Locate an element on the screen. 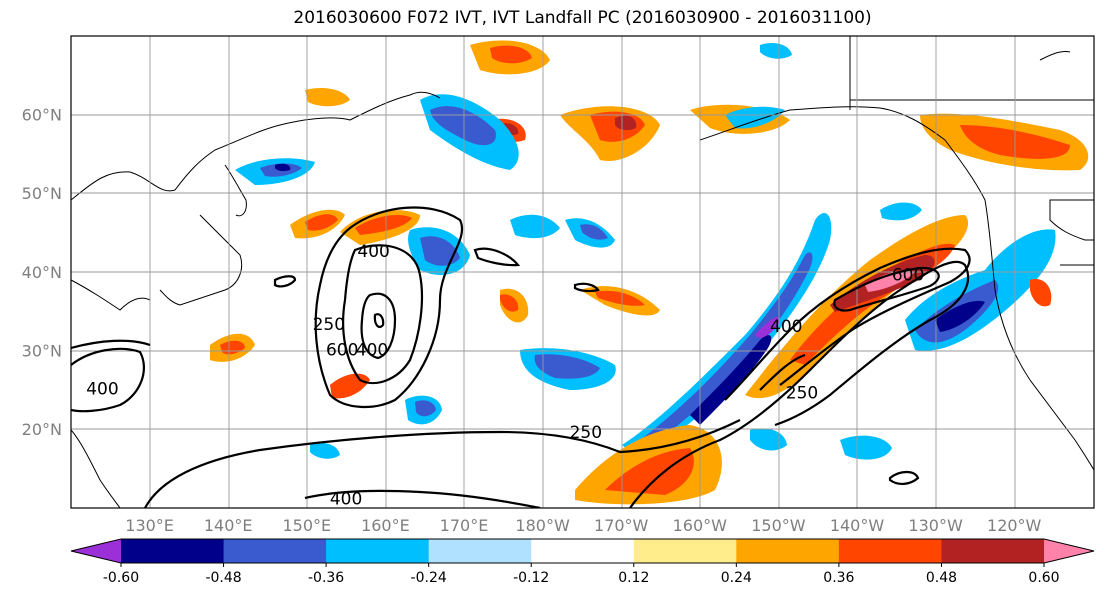 The image size is (1105, 601). longitude-label: 180°W is located at coordinates (542, 525).